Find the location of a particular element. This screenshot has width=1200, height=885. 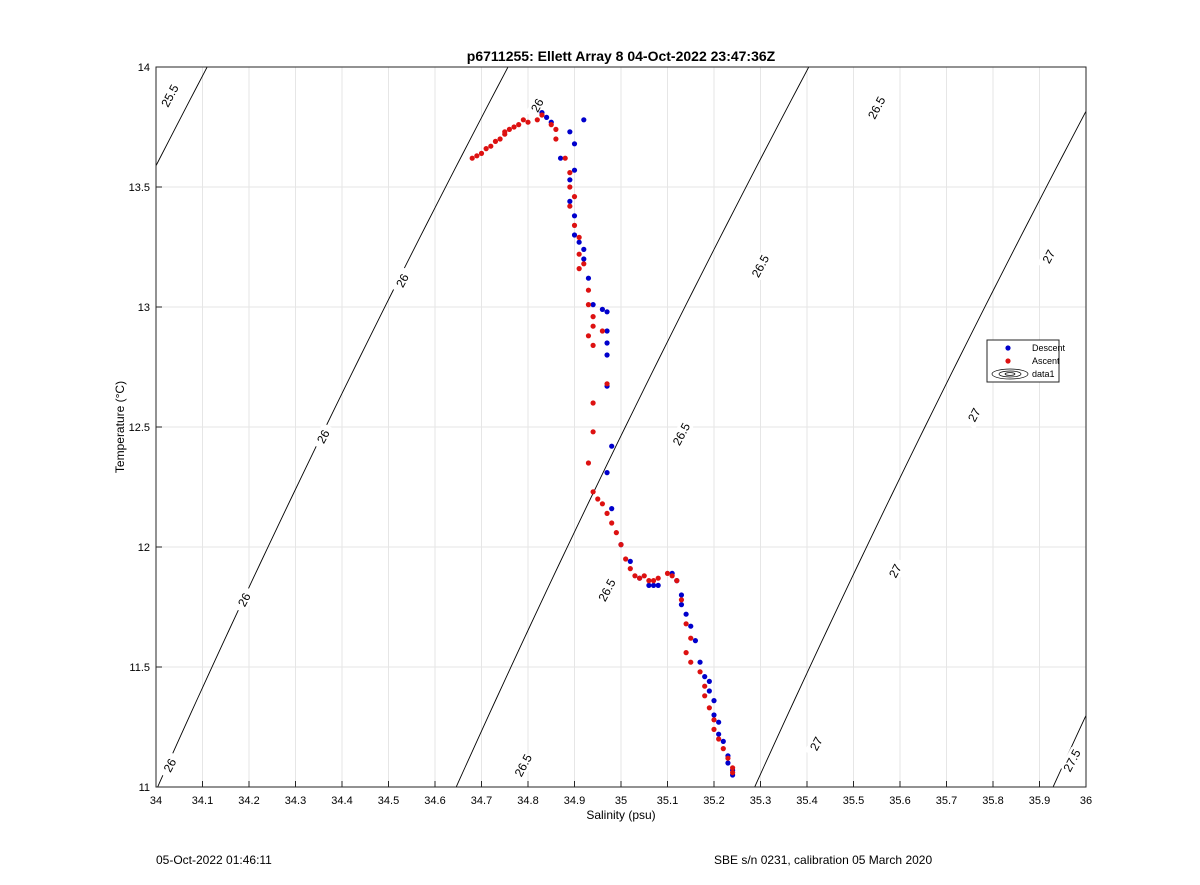

x-tick-label: 34.6 is located at coordinates (434, 801).